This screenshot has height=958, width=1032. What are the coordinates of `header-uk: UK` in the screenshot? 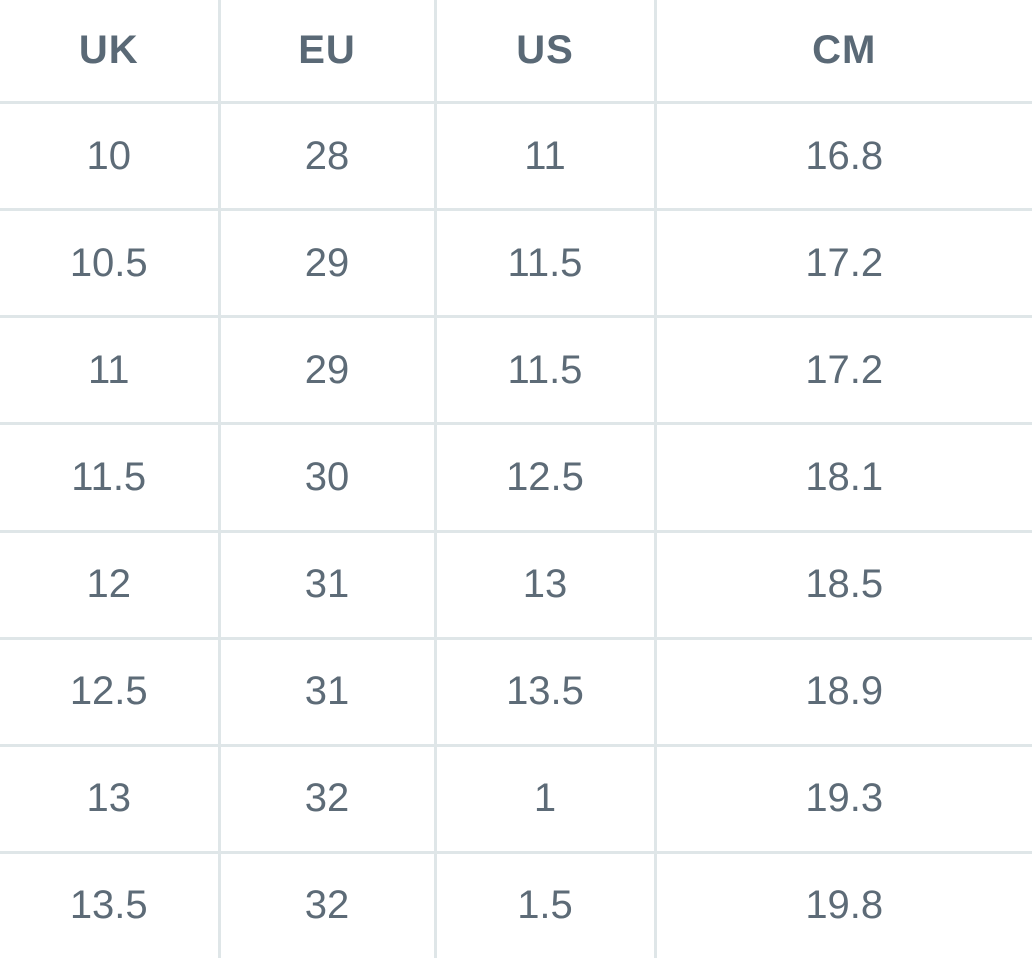 It's located at (110, 52).